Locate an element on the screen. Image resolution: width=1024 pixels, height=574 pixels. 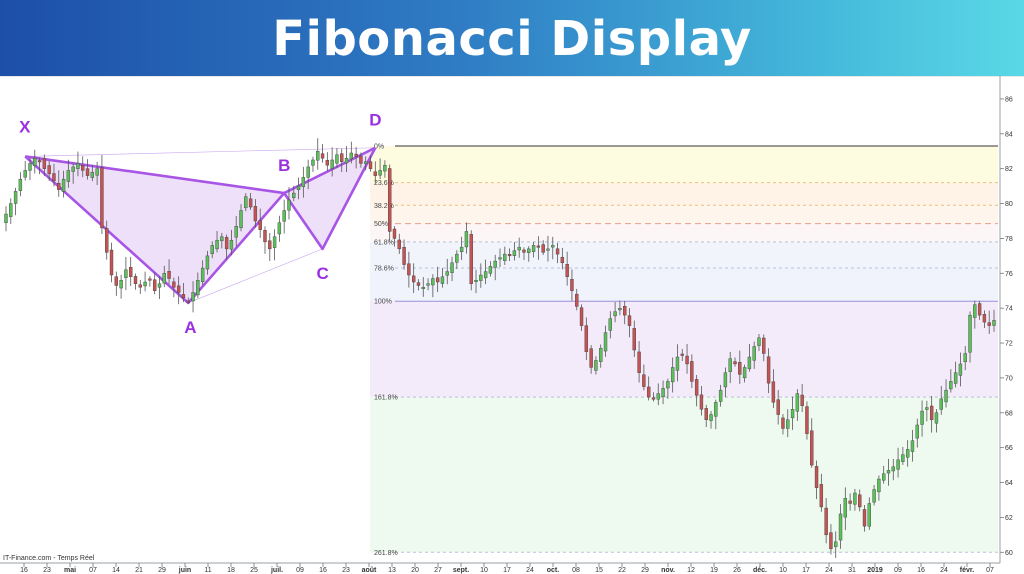
pattern-point-labels: X A B C D is located at coordinates (200, 224).